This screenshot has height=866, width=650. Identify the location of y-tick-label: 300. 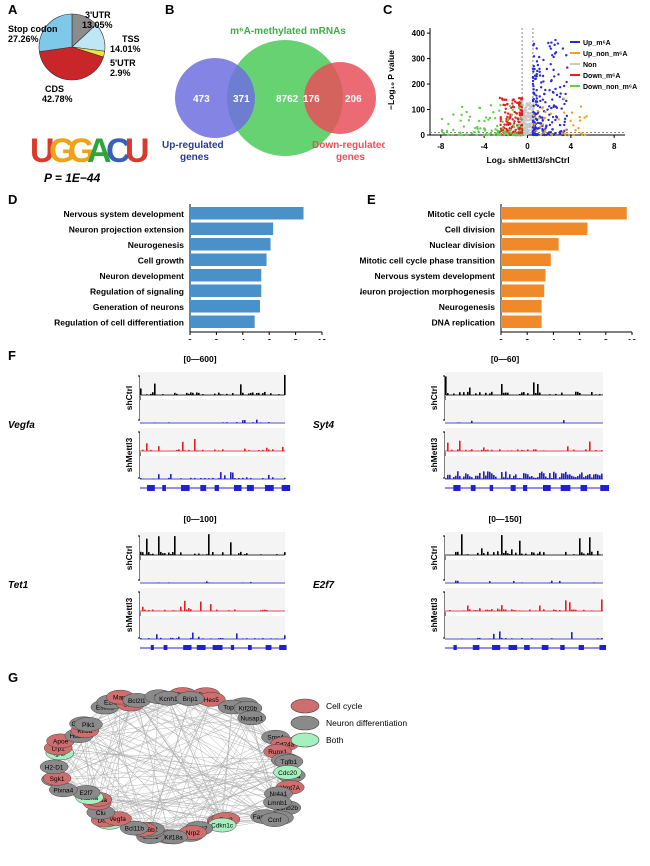
(419, 59).